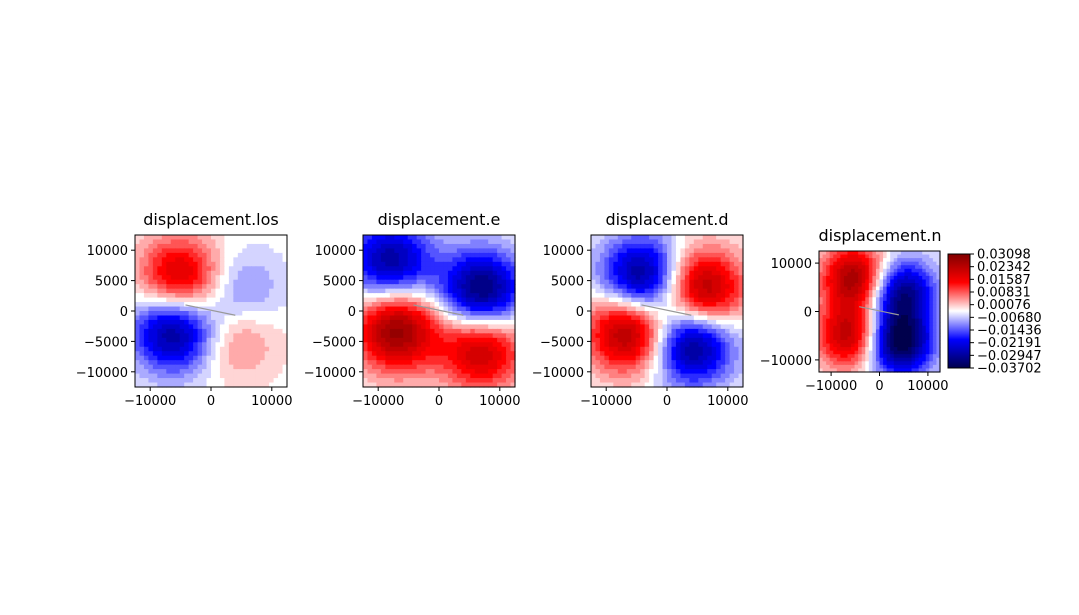 The height and width of the screenshot is (615, 1079). I want to click on x-tick-label: 10000, so click(271, 401).